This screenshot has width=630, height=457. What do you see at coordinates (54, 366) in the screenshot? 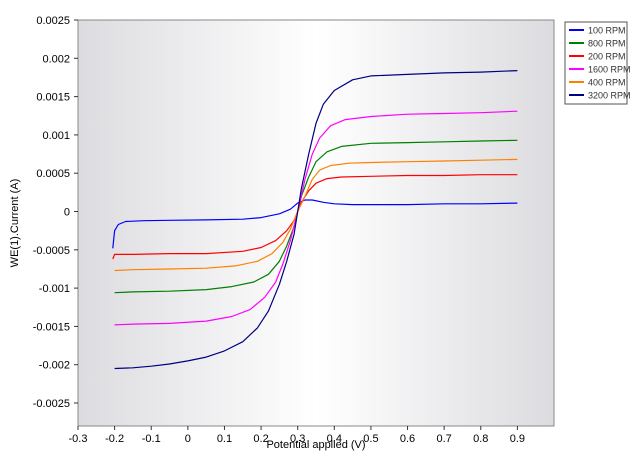
I see `y-tick-label: -0.002` at bounding box center [54, 366].